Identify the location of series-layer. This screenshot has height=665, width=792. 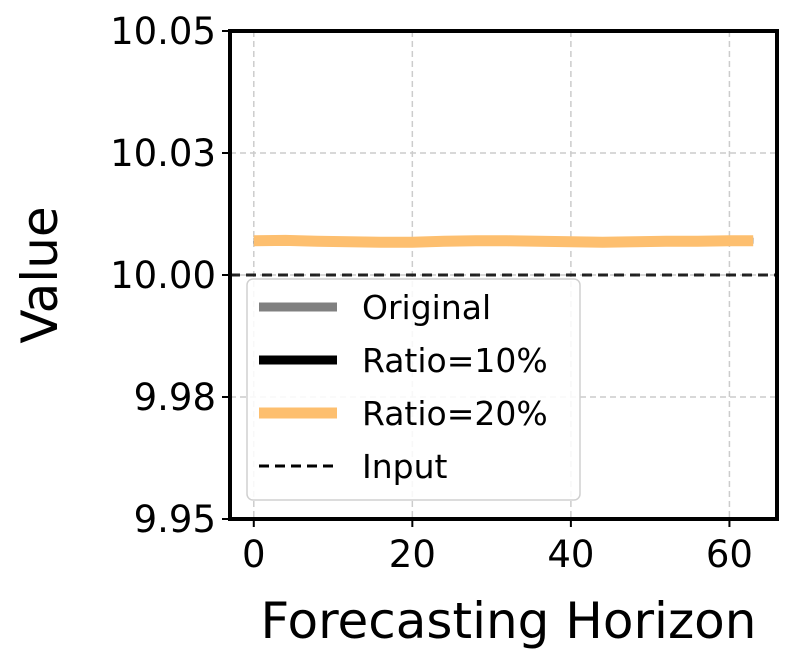
(503, 255).